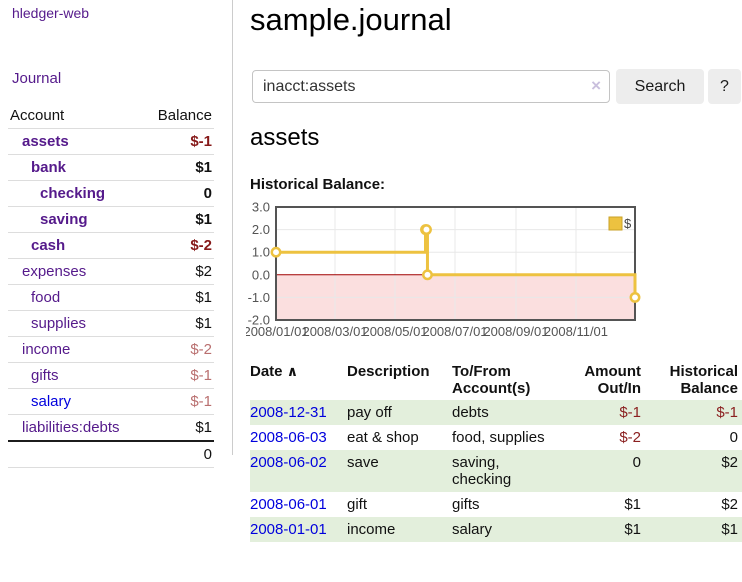 This screenshot has width=742, height=582. What do you see at coordinates (51, 13) in the screenshot?
I see `brand-link: hledger-web` at bounding box center [51, 13].